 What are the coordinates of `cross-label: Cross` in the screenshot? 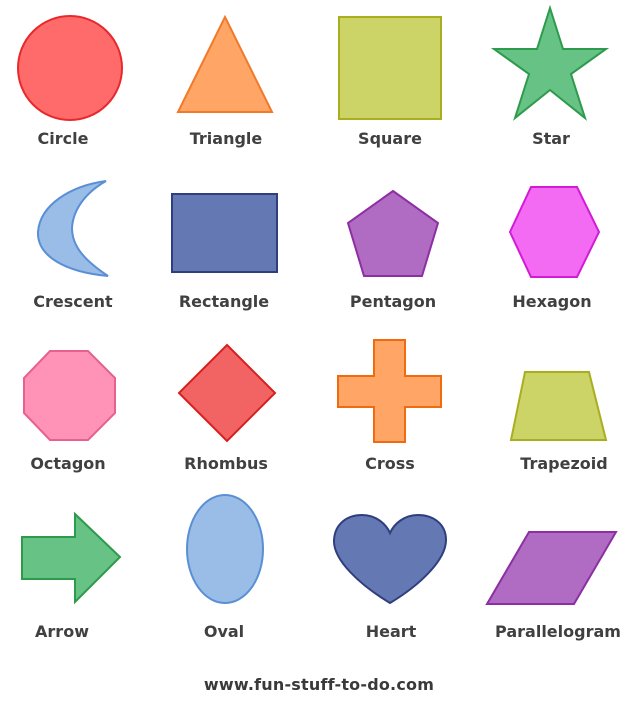 It's located at (390, 463).